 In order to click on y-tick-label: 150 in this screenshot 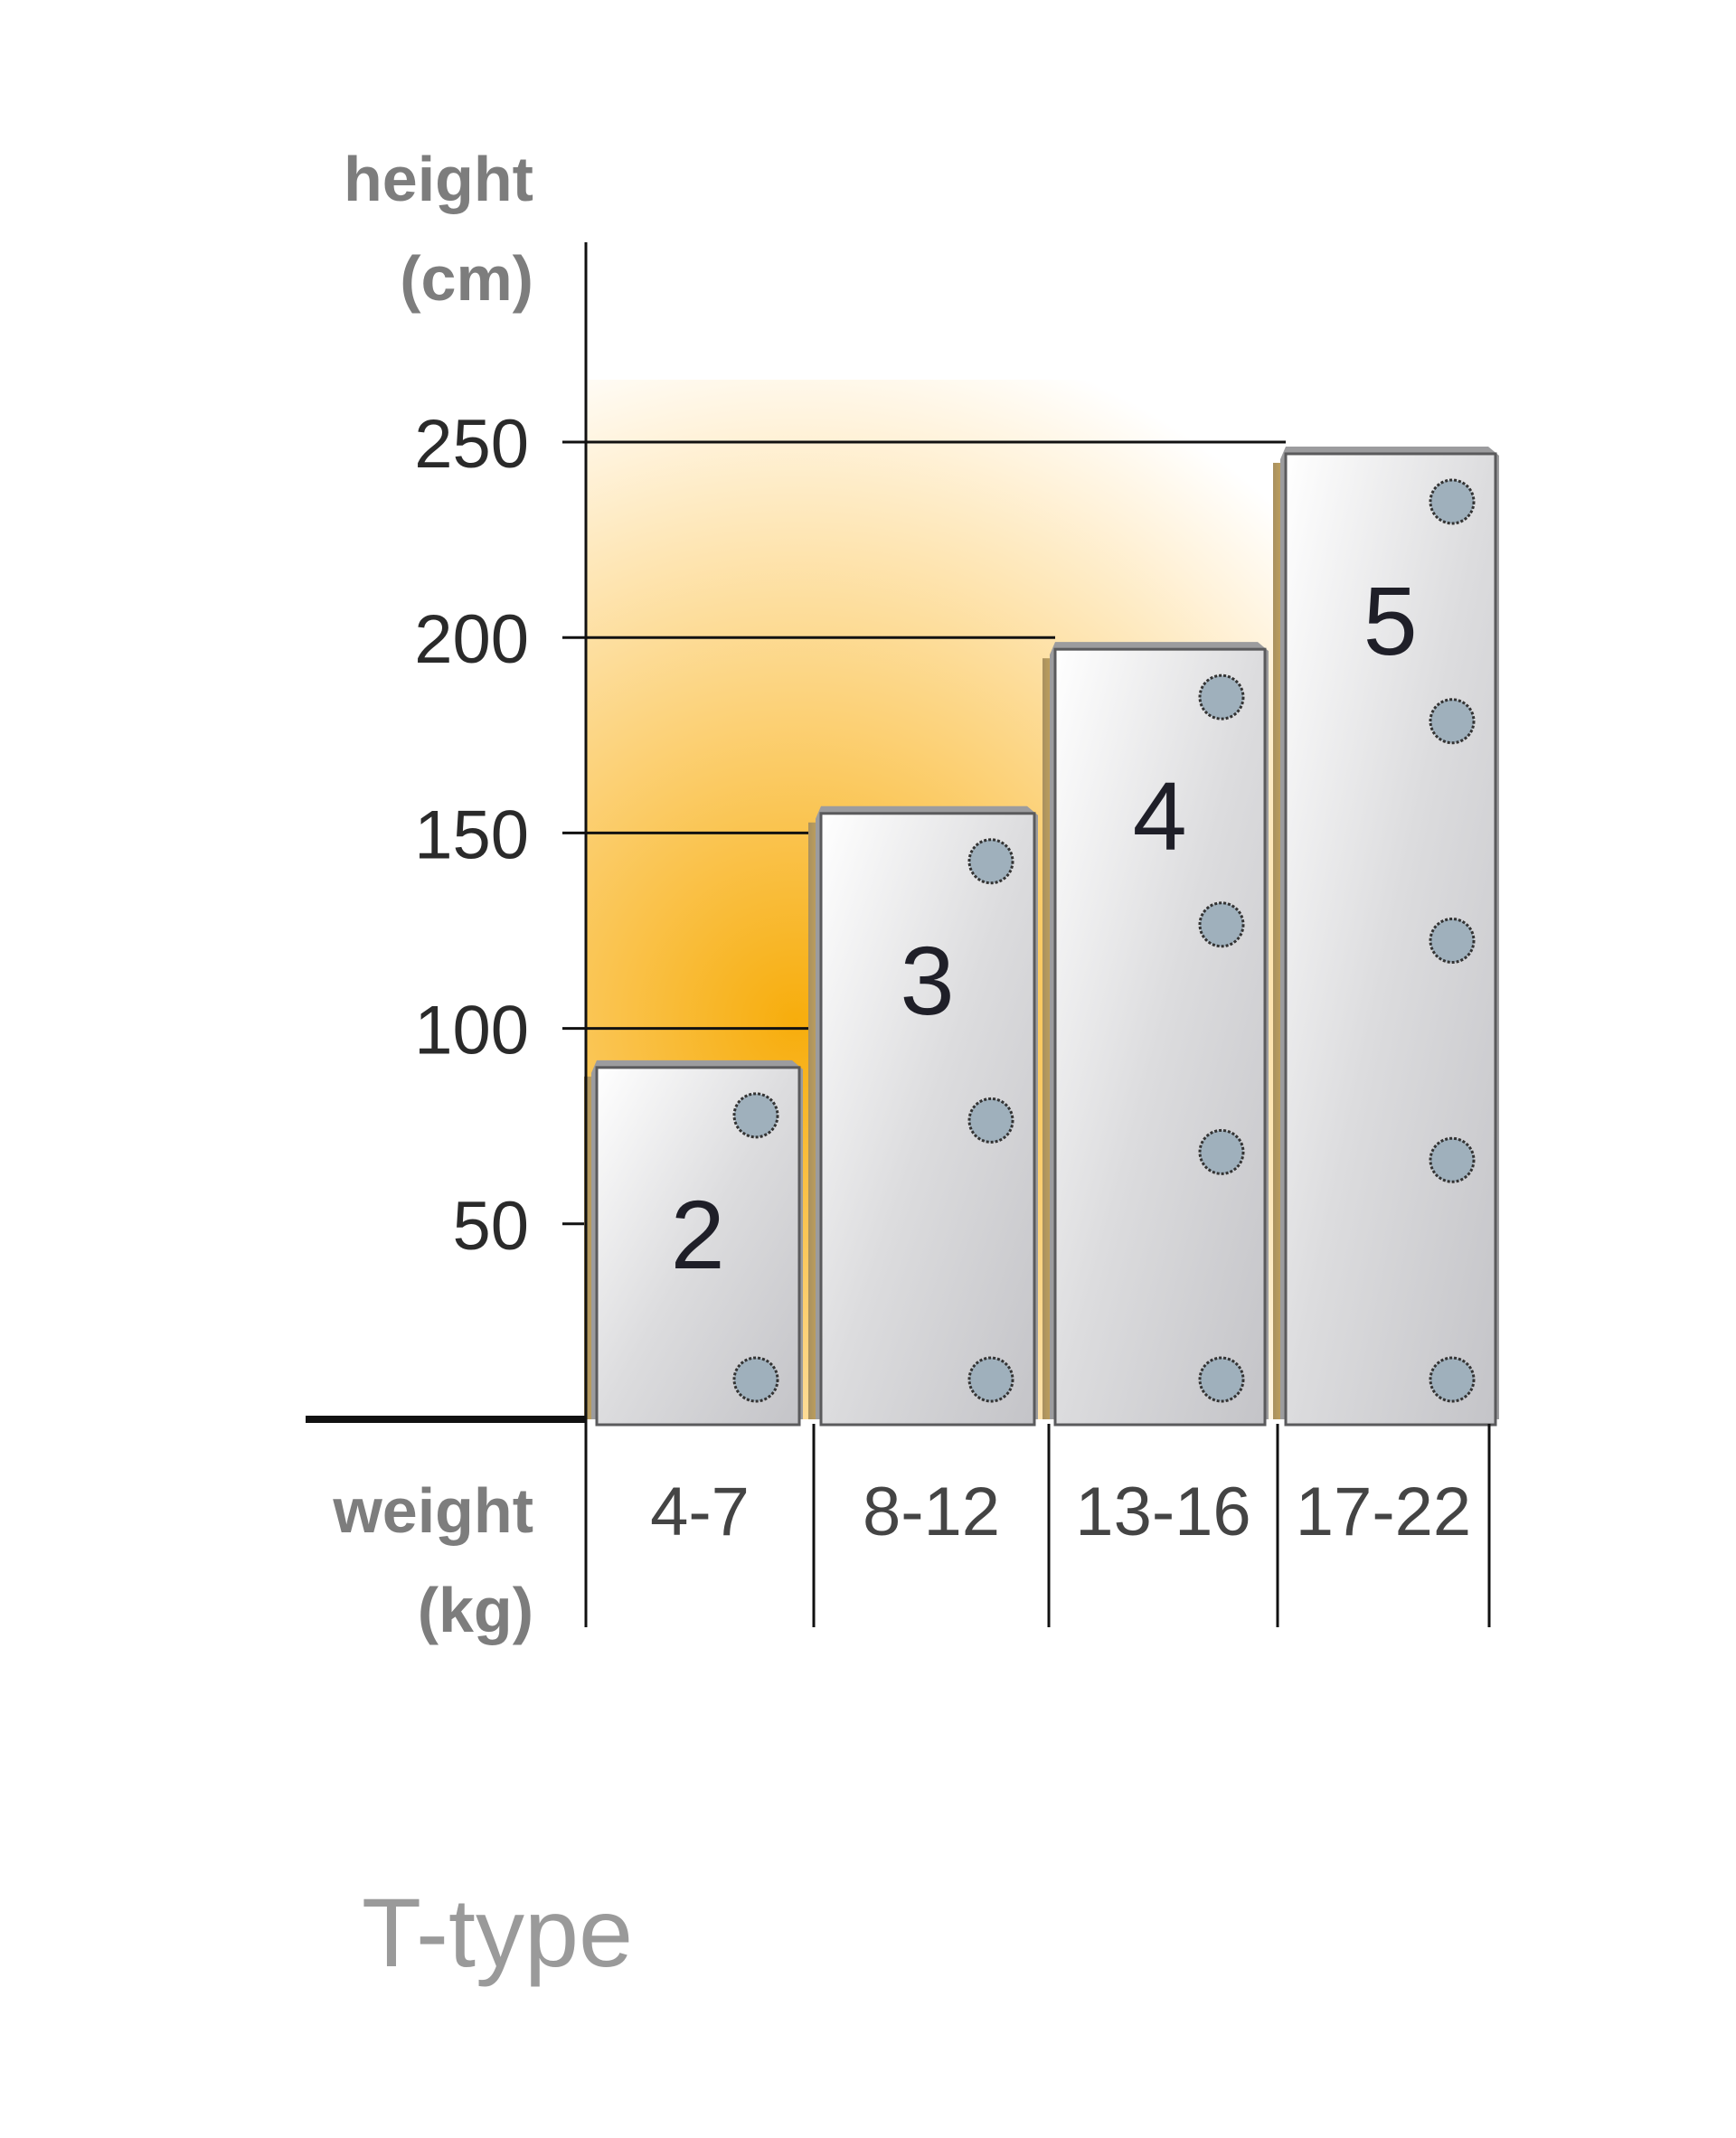, I will do `click(472, 835)`.